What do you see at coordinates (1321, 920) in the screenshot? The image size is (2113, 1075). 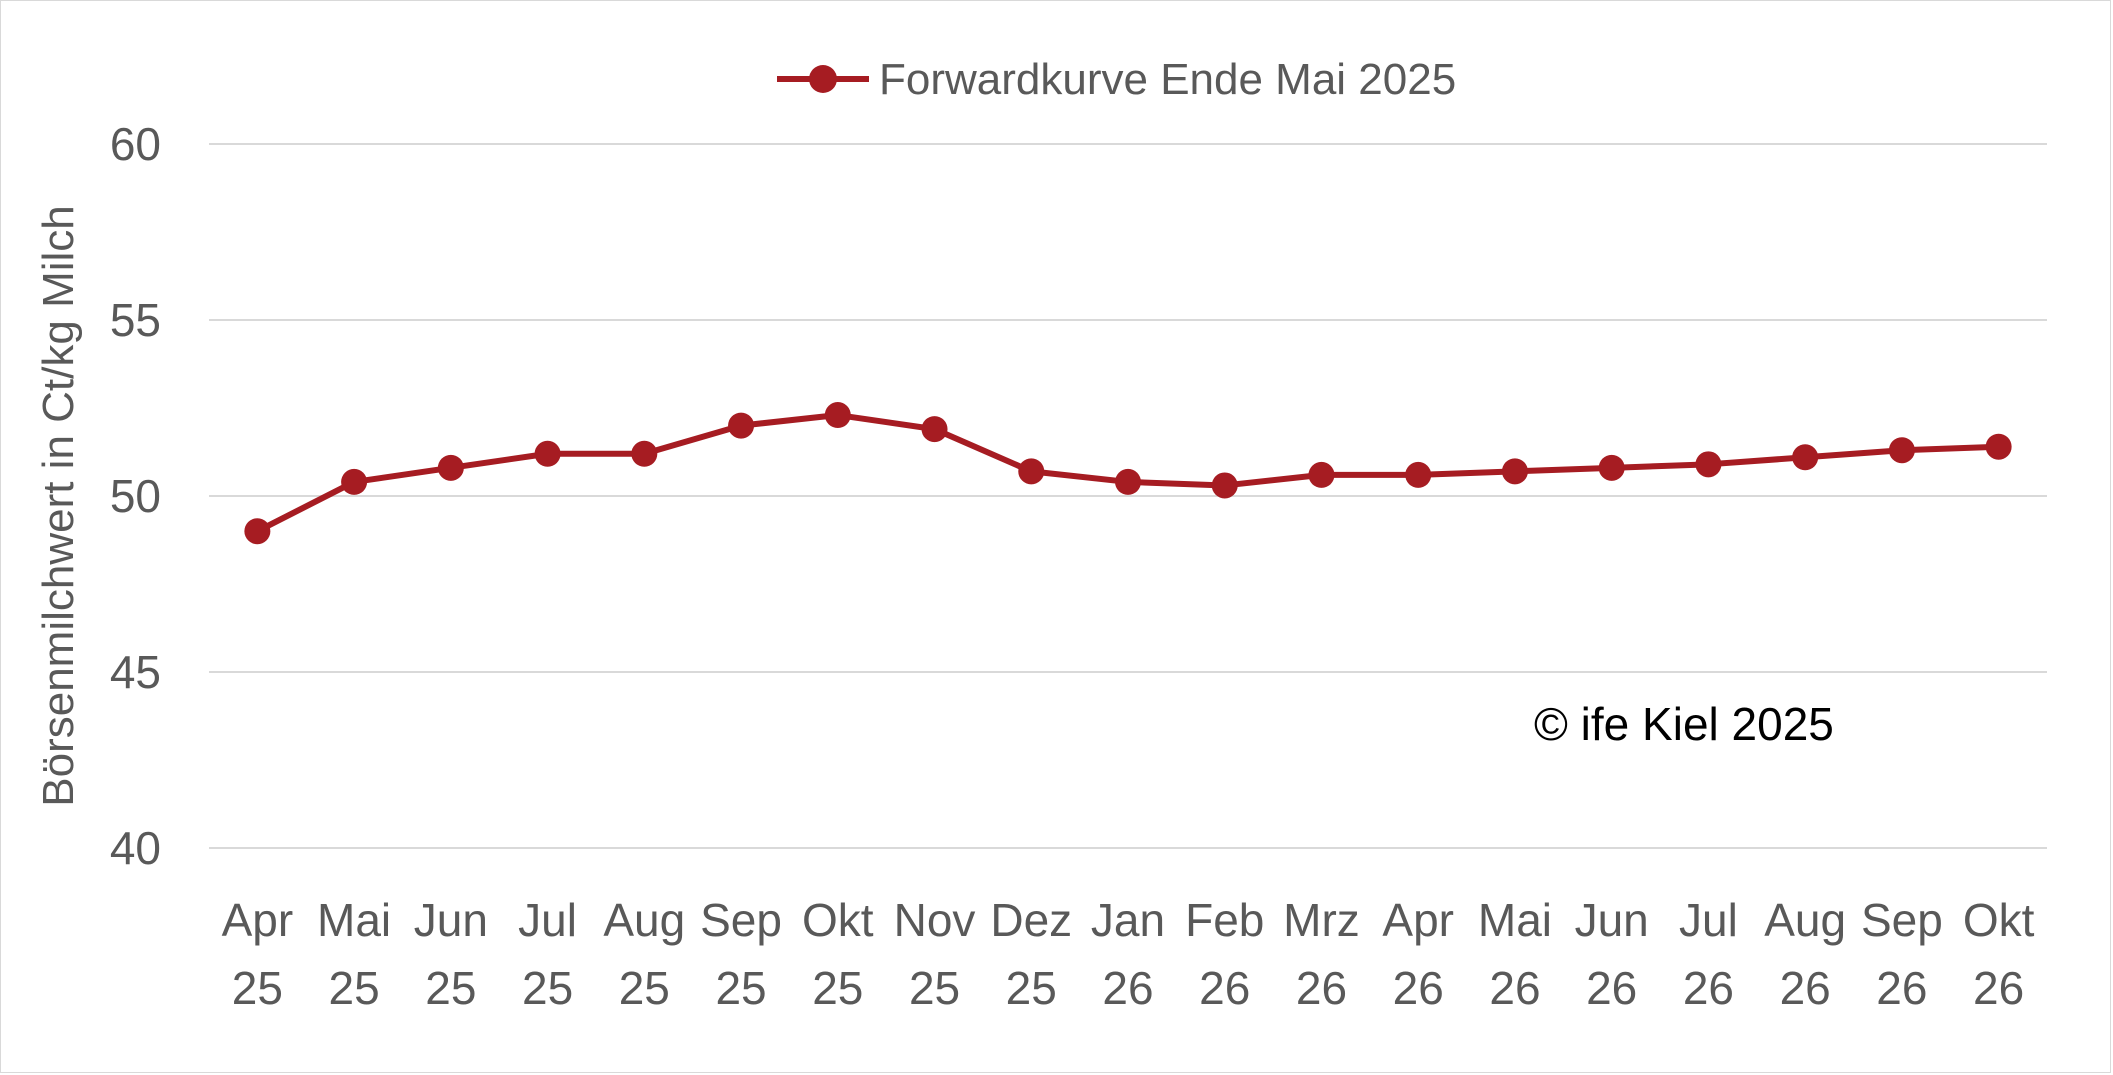 I see `x-tick-label-month: Mrz` at bounding box center [1321, 920].